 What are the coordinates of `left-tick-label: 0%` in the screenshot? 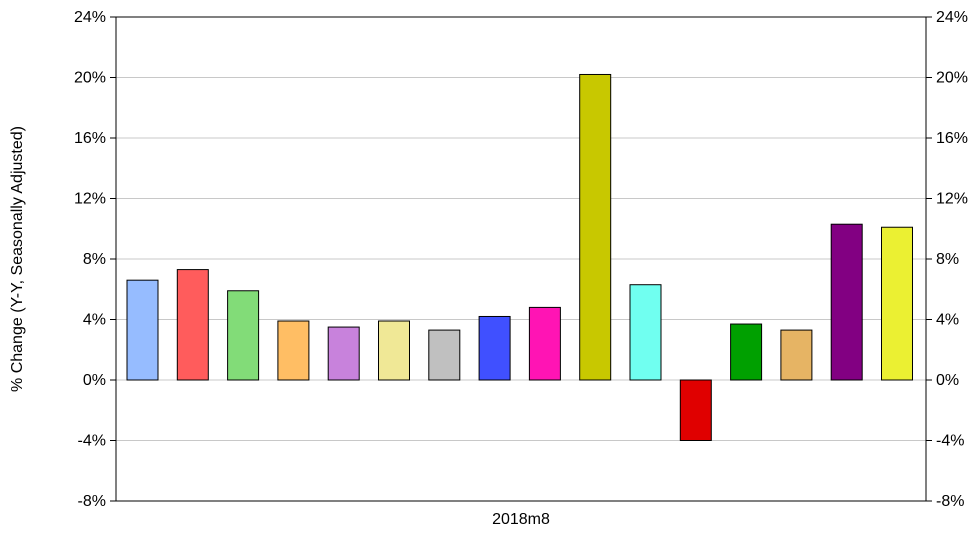 It's located at (94, 380).